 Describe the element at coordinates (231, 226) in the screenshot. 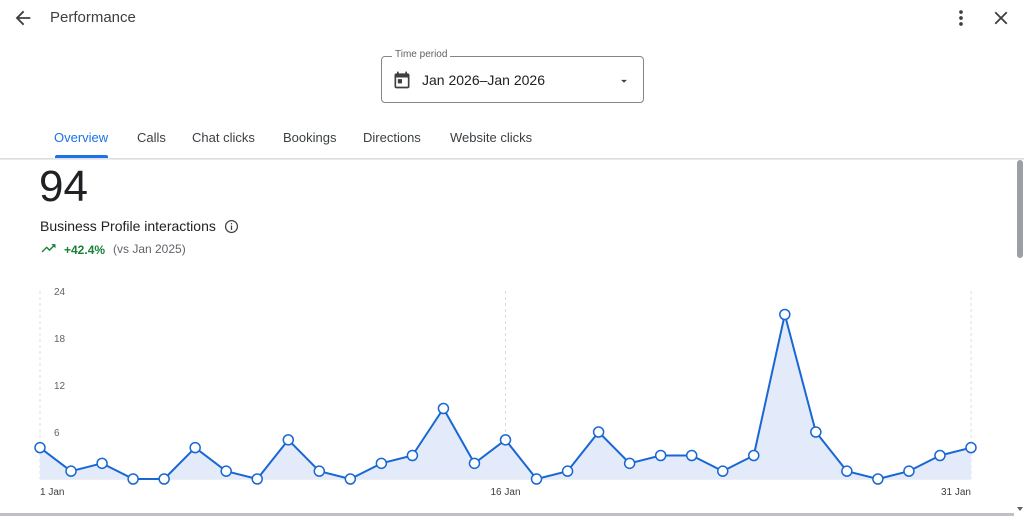

I see `info-icon` at that location.